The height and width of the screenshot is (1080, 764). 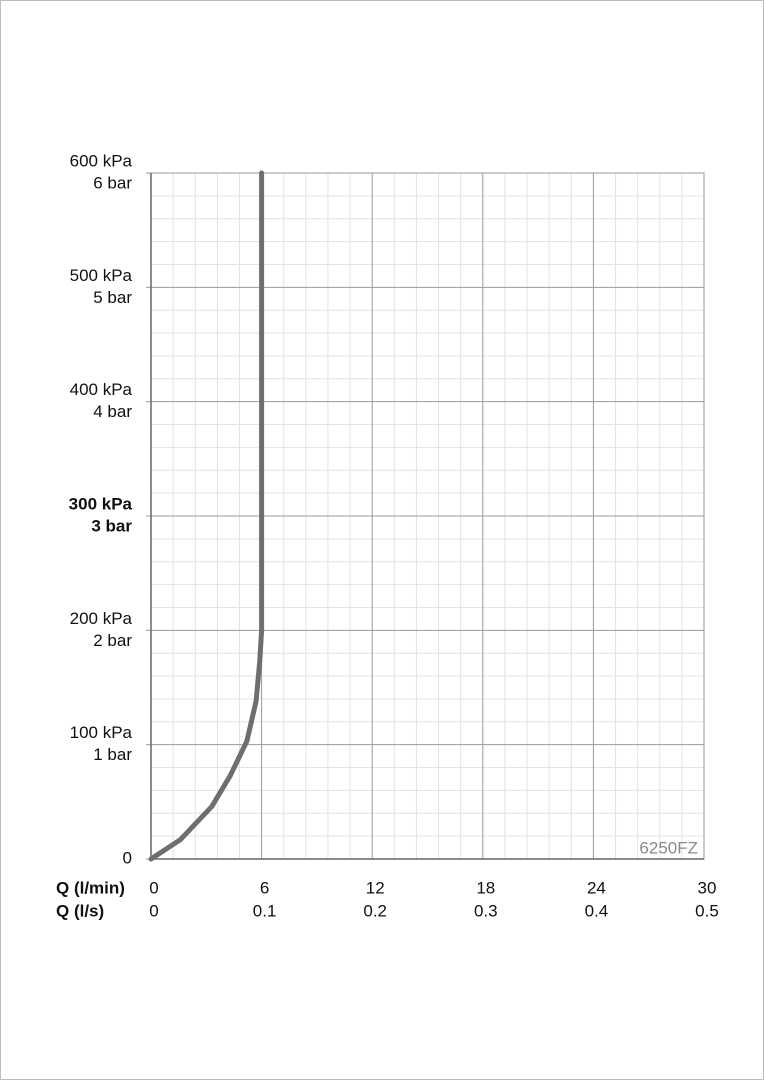 I want to click on x2-tick-label: 0, so click(x=153, y=910).